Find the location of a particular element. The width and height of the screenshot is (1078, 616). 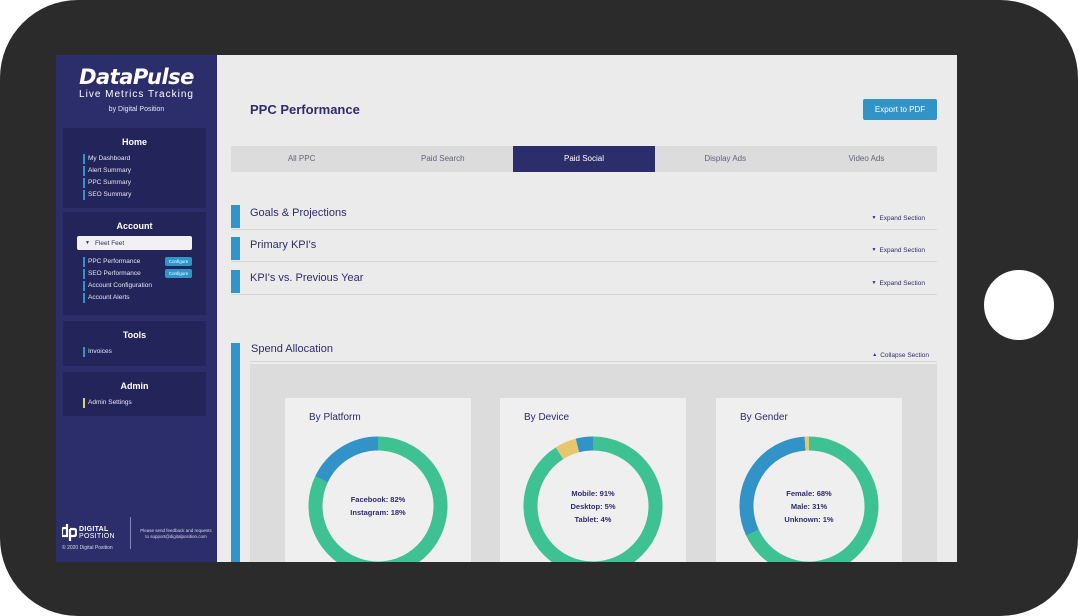

brand-tagline: Live Metrics Tracking is located at coordinates (136, 94).